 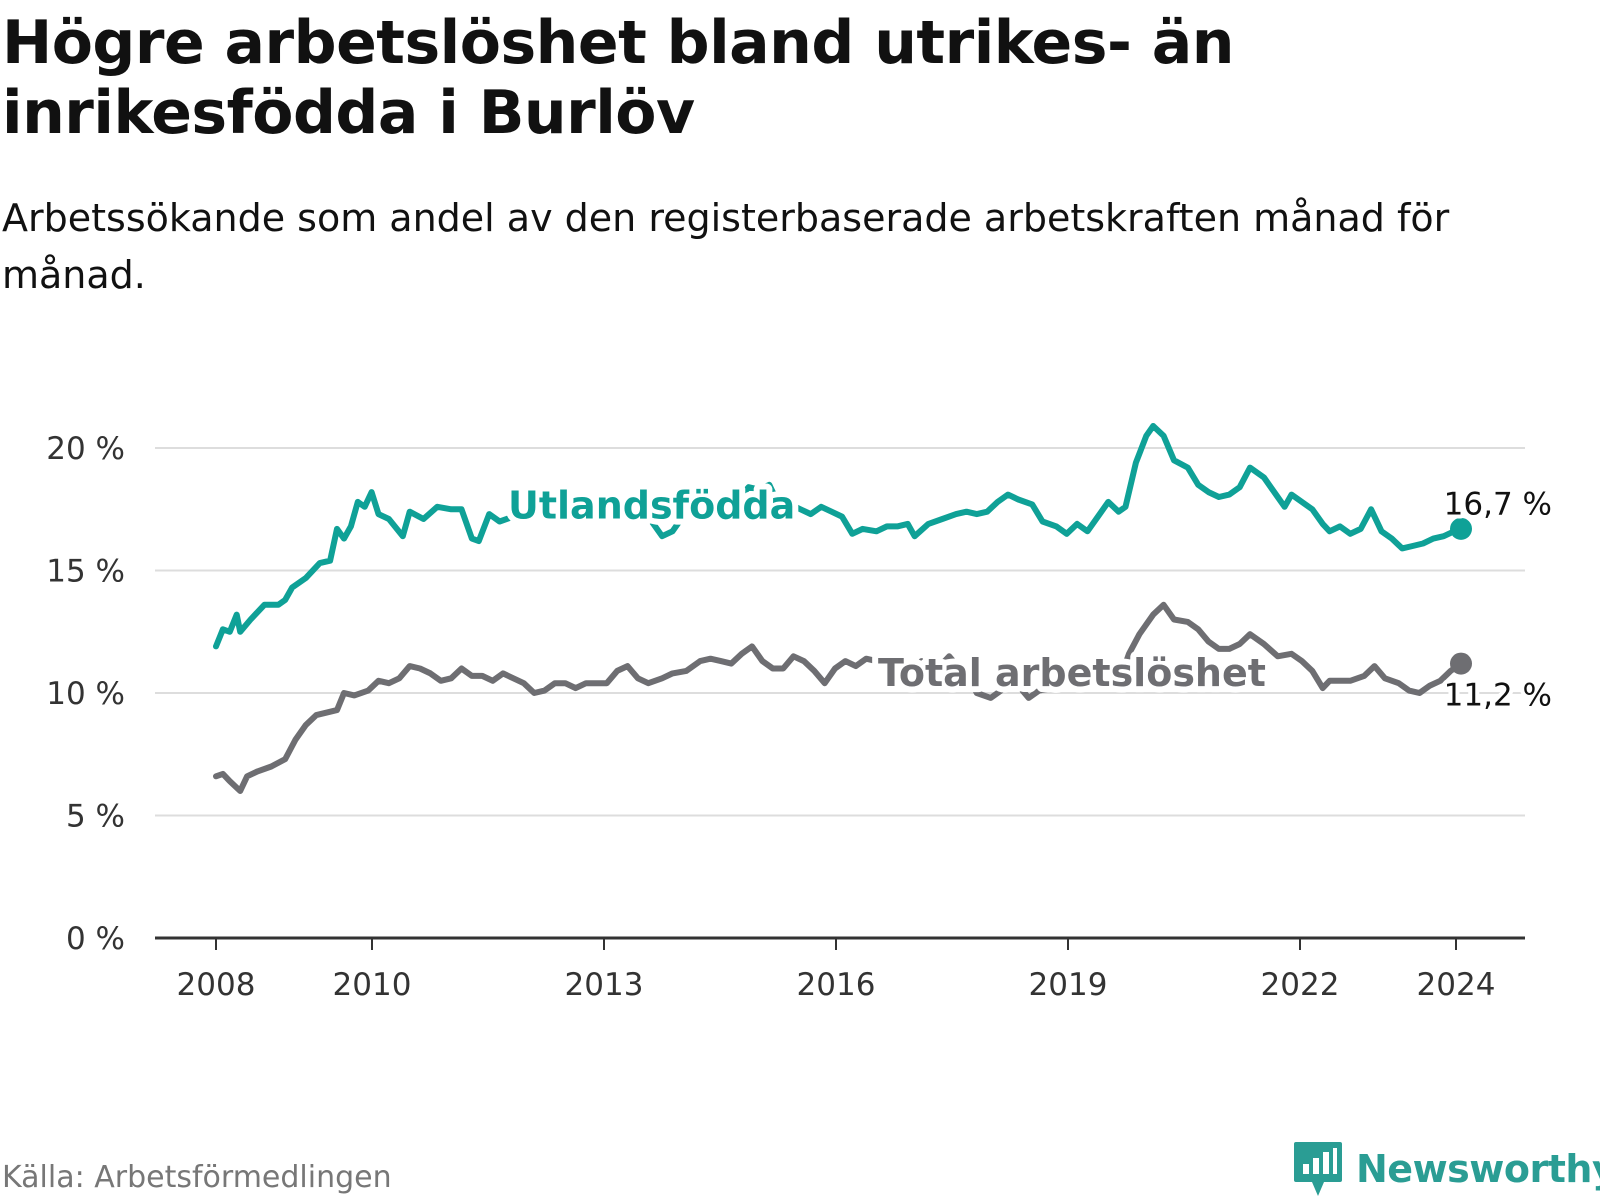 What do you see at coordinates (1072, 673) in the screenshot?
I see `series-label-total: Total arbetslöshet` at bounding box center [1072, 673].